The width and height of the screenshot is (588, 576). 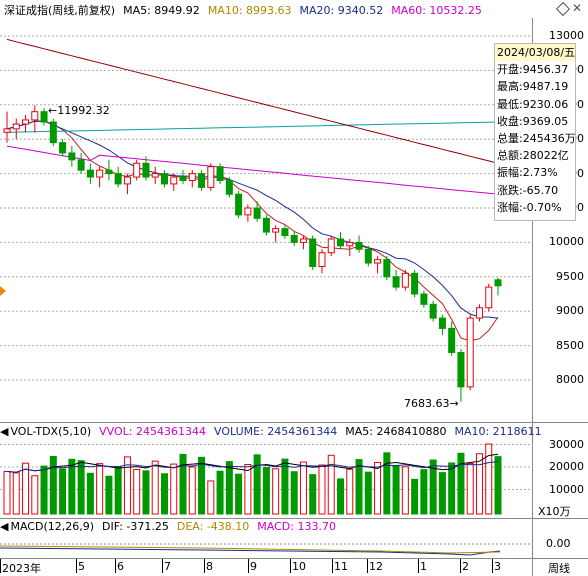 What do you see at coordinates (4, 526) in the screenshot?
I see `macd-chevron-icon: ◀` at bounding box center [4, 526].